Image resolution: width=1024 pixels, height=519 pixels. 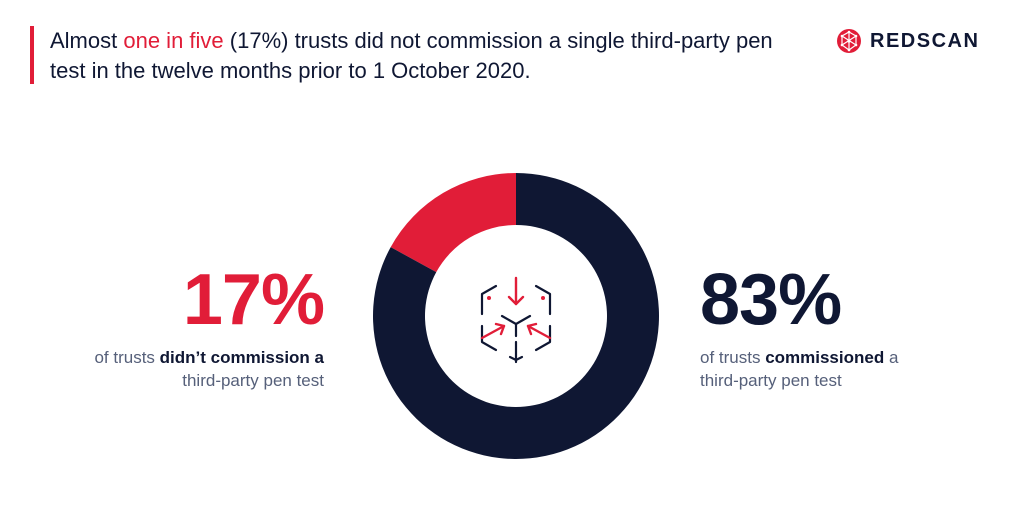 I want to click on left-stat-value: 17%, so click(x=253, y=300).